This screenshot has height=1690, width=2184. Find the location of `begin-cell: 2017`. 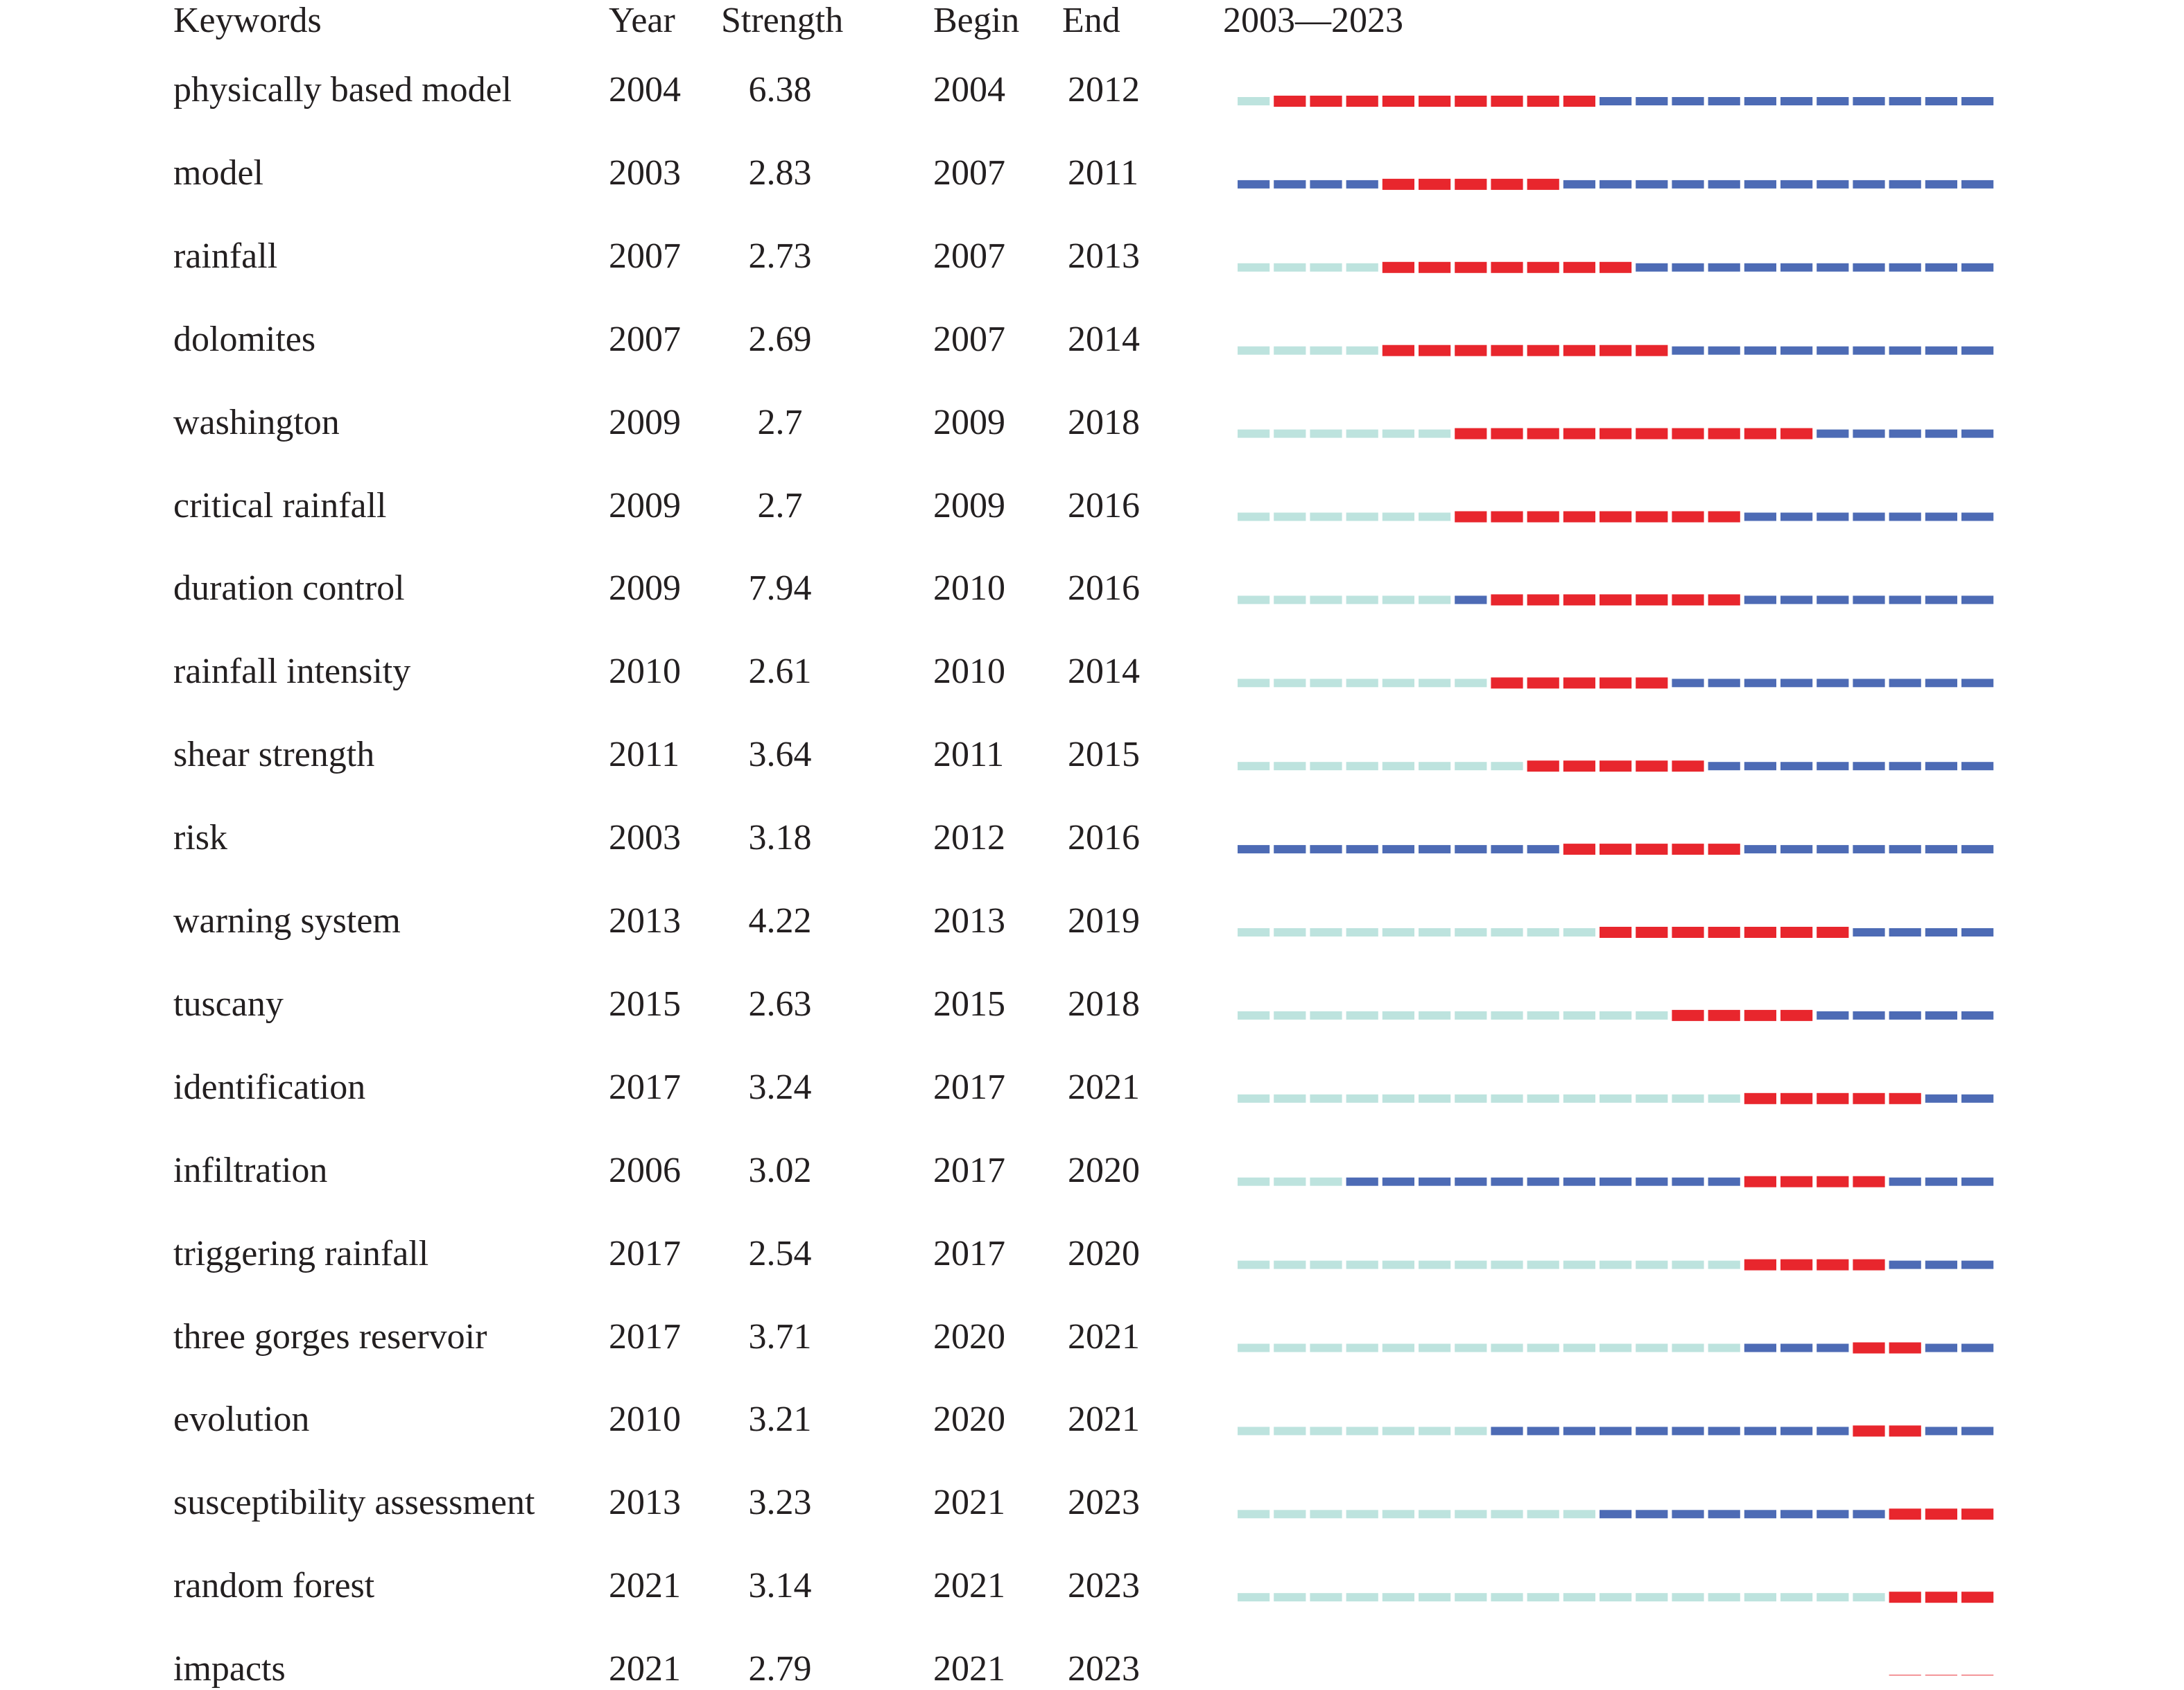

begin-cell: 2017 is located at coordinates (969, 1087).